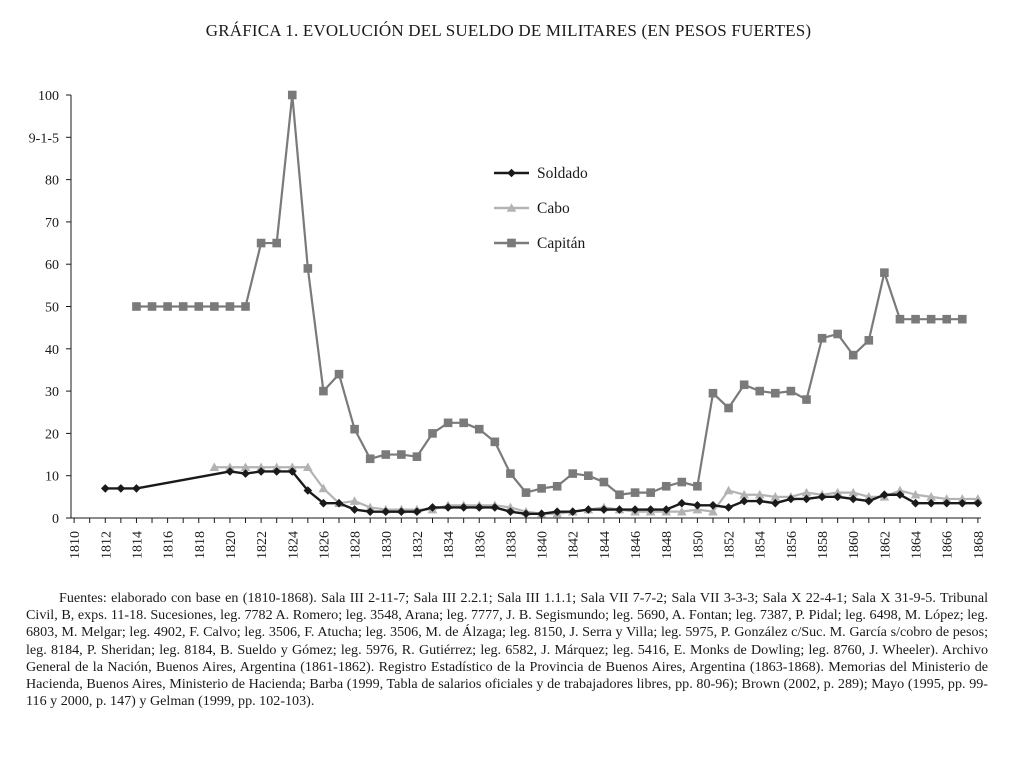 The width and height of the screenshot is (1017, 757). What do you see at coordinates (44, 138) in the screenshot?
I see `y-tick-label: 9-1-5` at bounding box center [44, 138].